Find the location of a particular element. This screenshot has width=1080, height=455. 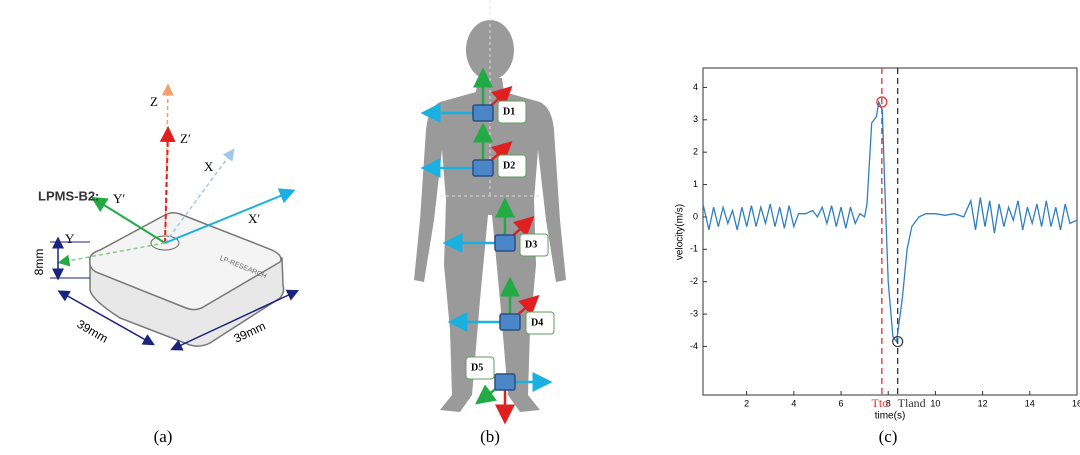

y-tick-label: -4 is located at coordinates (694, 346).